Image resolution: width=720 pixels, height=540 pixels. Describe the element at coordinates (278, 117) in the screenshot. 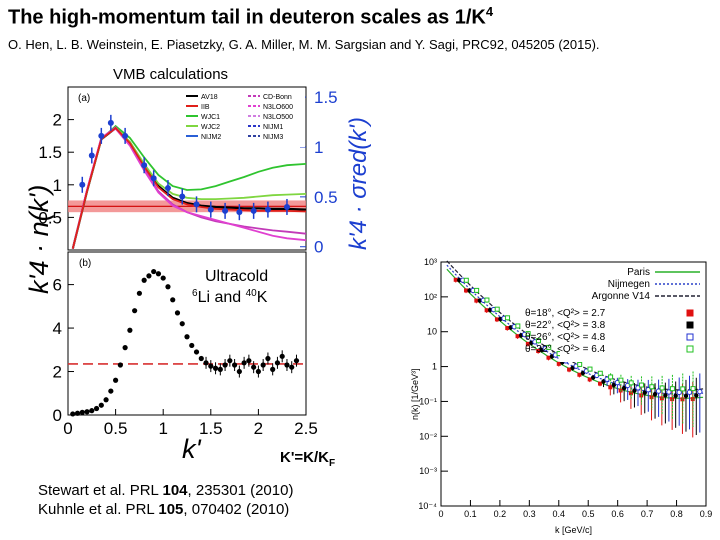

I see `panel-a-legend-label: N3LO500` at that location.